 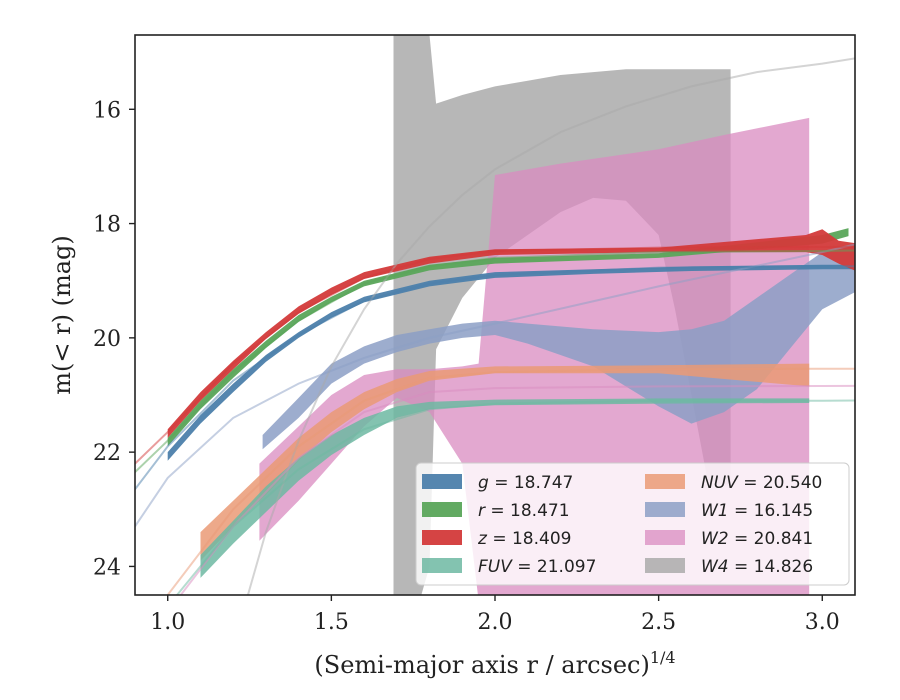 What do you see at coordinates (525, 483) in the screenshot?
I see `legend-label-g: g = 18.747` at bounding box center [525, 483].